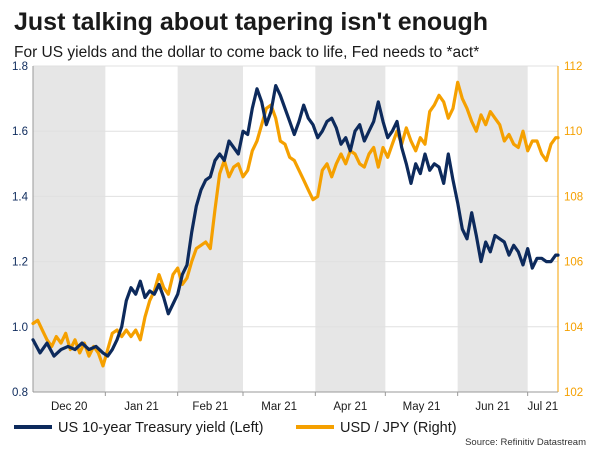 The width and height of the screenshot is (600, 450). I want to click on right-tick-label: 112, so click(573, 67).